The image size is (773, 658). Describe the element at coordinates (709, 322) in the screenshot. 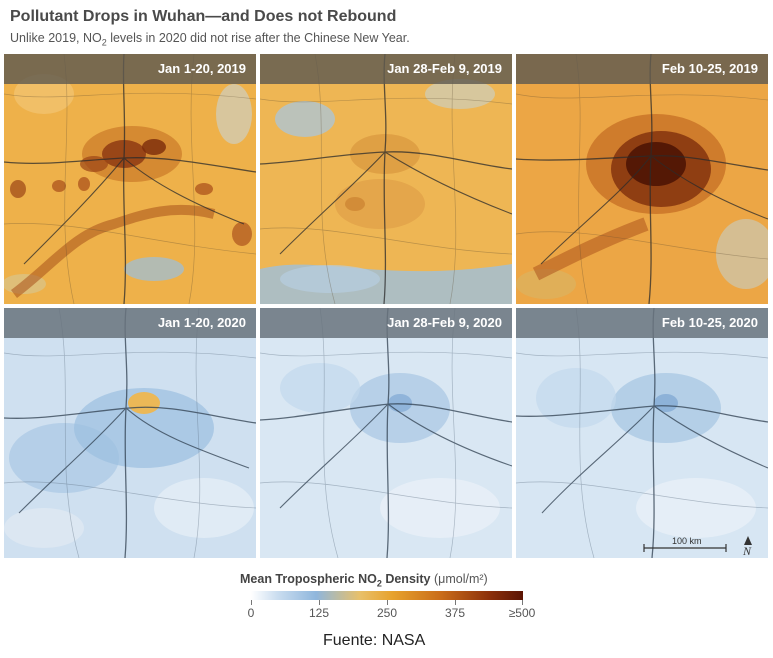

I see `panel-date-label: Feb 10-25, 2020` at that location.